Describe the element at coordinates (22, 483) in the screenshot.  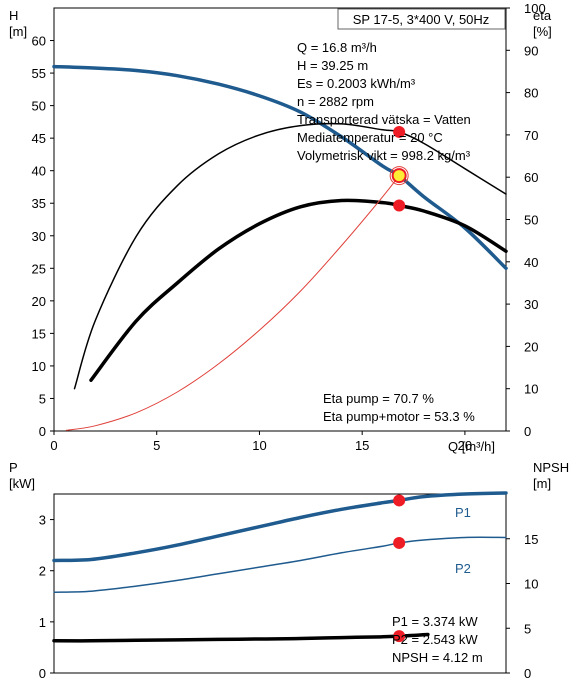
I see `bottom-left-axis-label-line2: [kW]` at that location.